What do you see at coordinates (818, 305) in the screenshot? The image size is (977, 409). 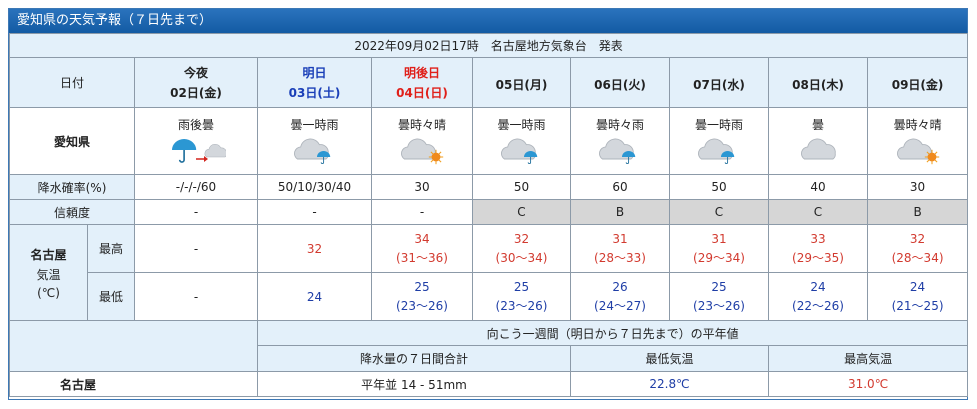 I see `low-range: (22～26)` at bounding box center [818, 305].